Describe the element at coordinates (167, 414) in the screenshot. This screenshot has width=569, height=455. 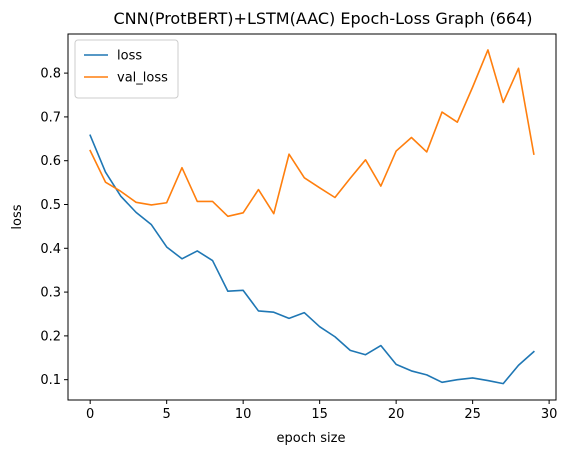
I see `x-tick-label: 5` at that location.